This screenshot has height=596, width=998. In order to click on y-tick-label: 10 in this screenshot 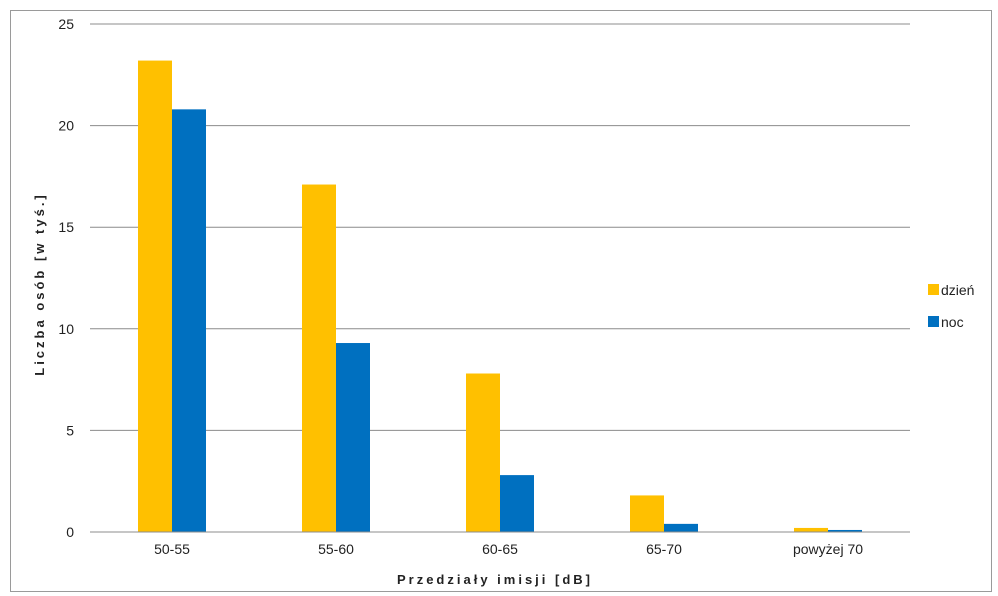, I will do `click(66, 329)`.